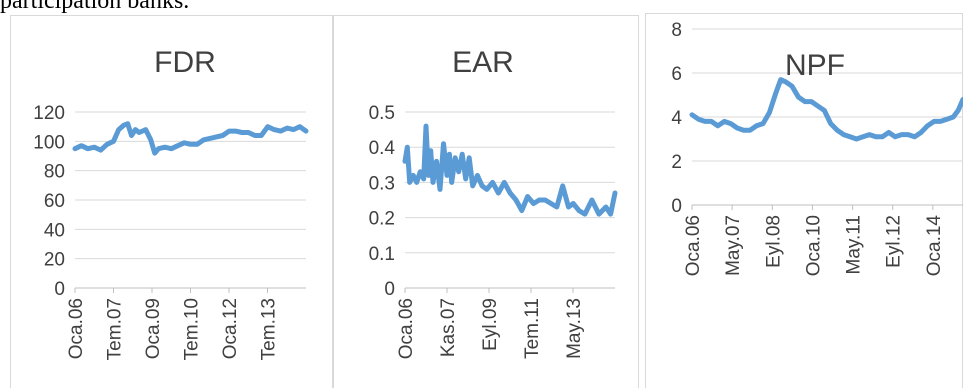 This screenshot has height=388, width=963. Describe the element at coordinates (192, 329) in the screenshot. I see `fdr-xtick-label: Tem.10` at that location.